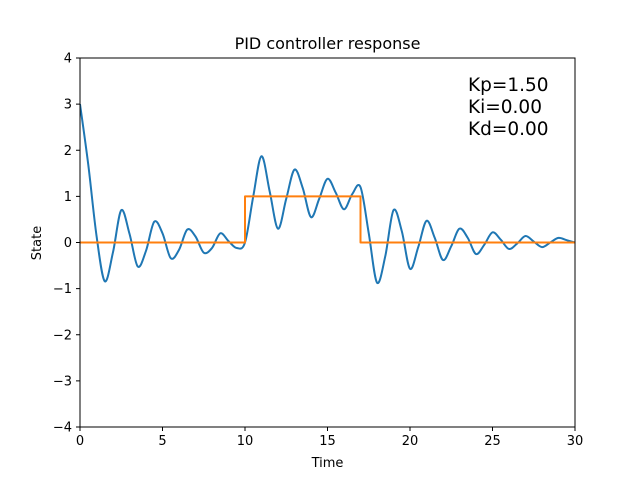 Image resolution: width=640 pixels, height=480 pixels. I want to click on x-tick-label: 30, so click(575, 441).